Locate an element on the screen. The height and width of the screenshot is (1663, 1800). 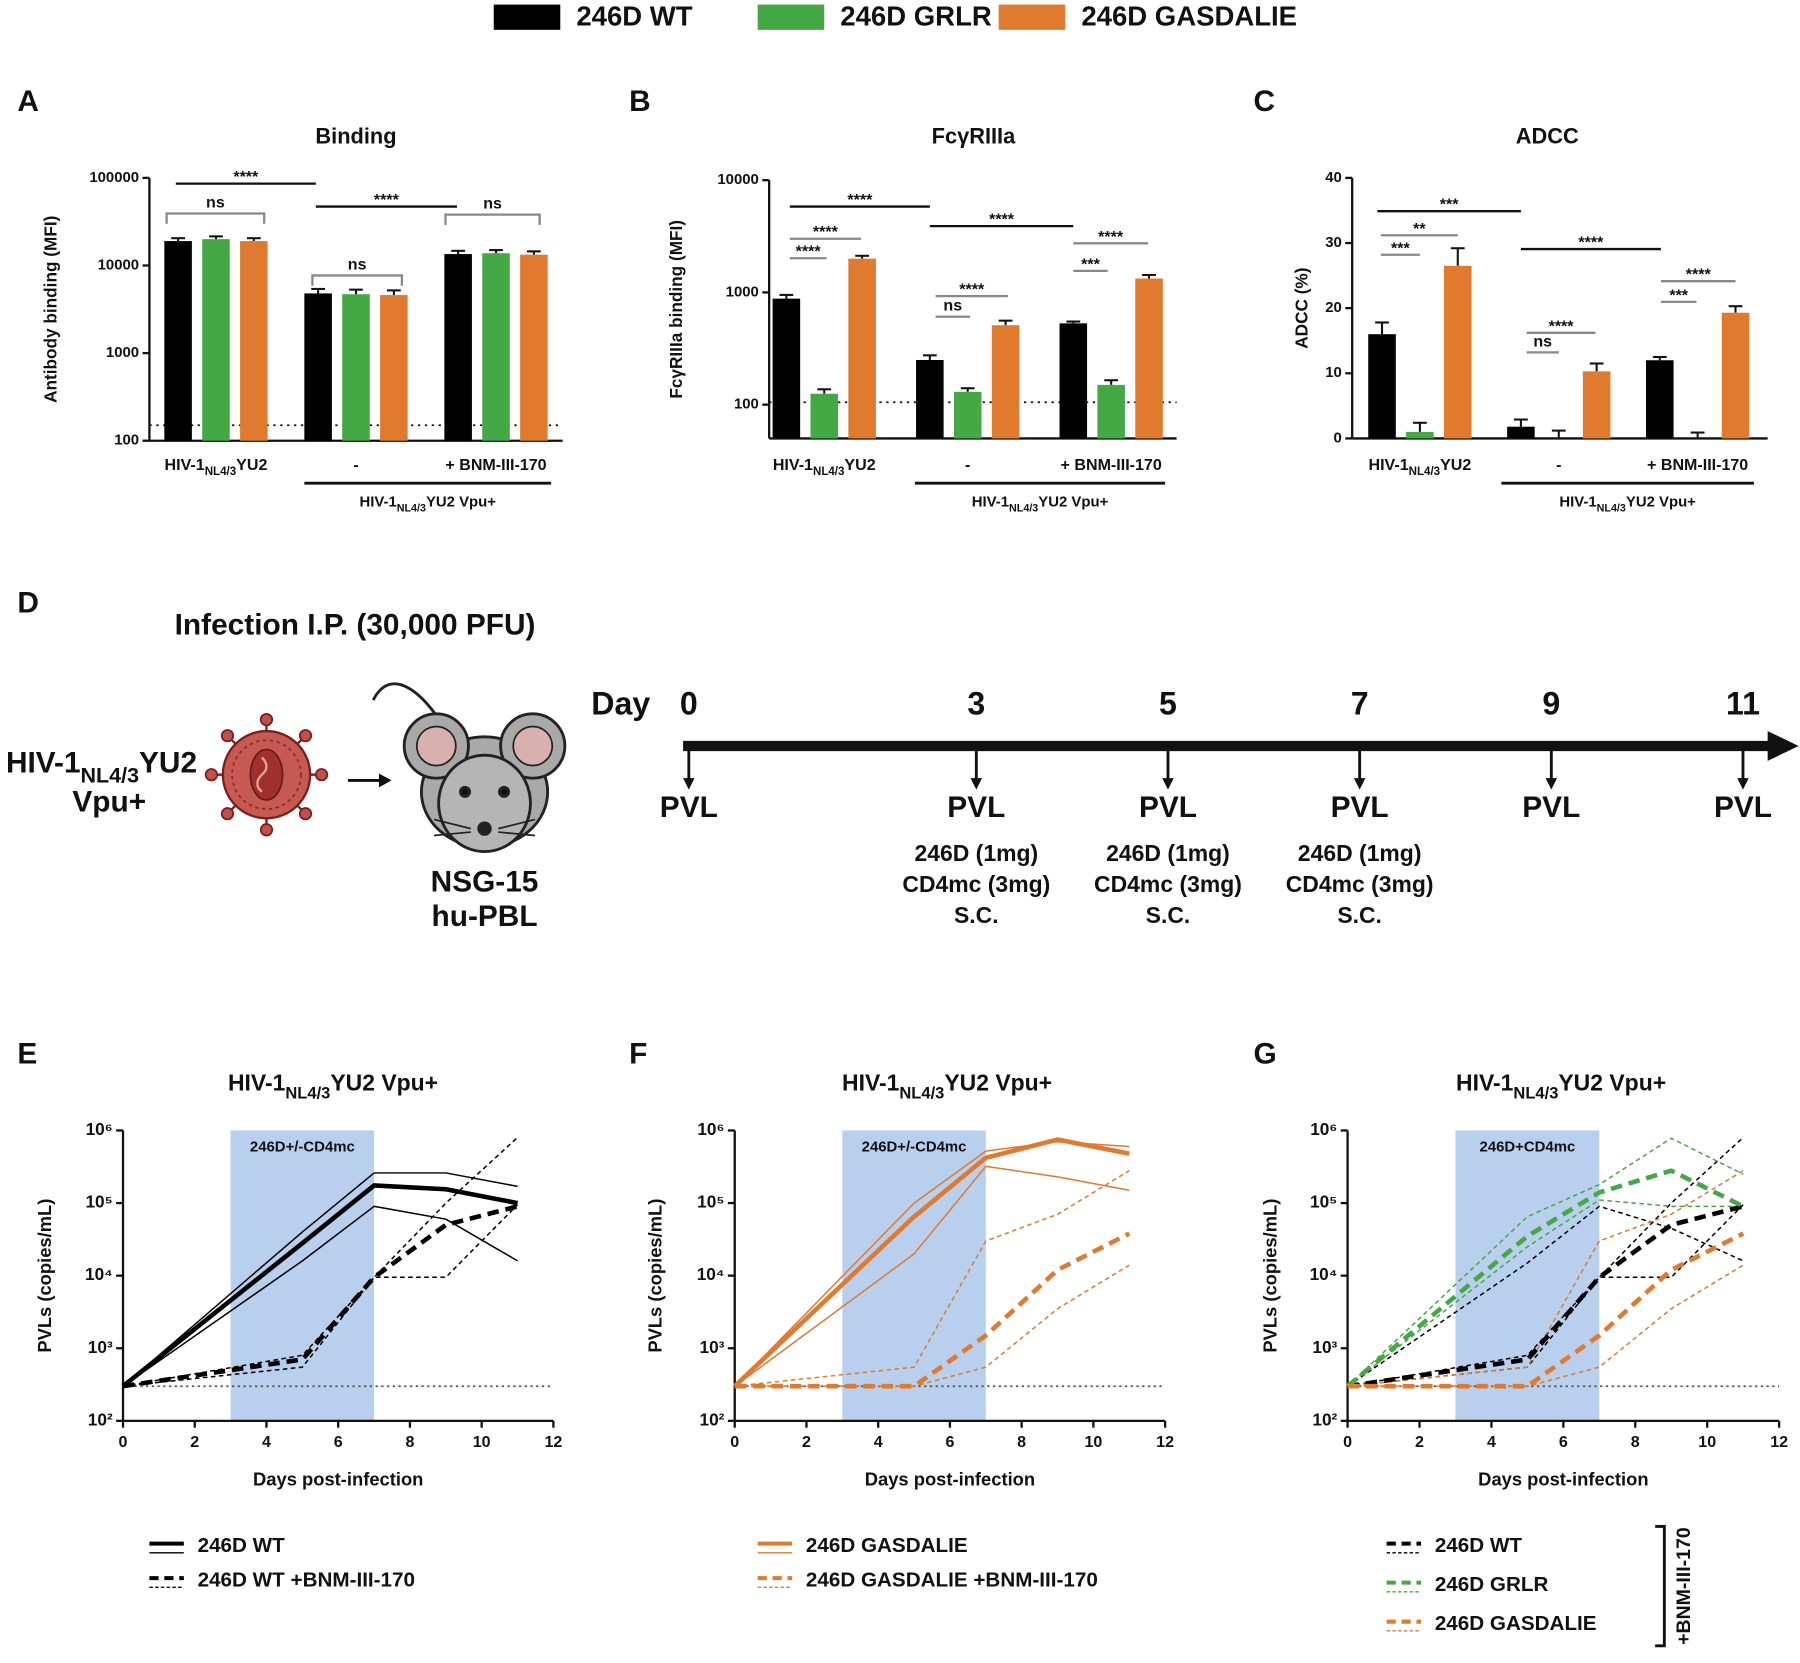
text-part: YU2 Vpu+ is located at coordinates (1612, 1083).